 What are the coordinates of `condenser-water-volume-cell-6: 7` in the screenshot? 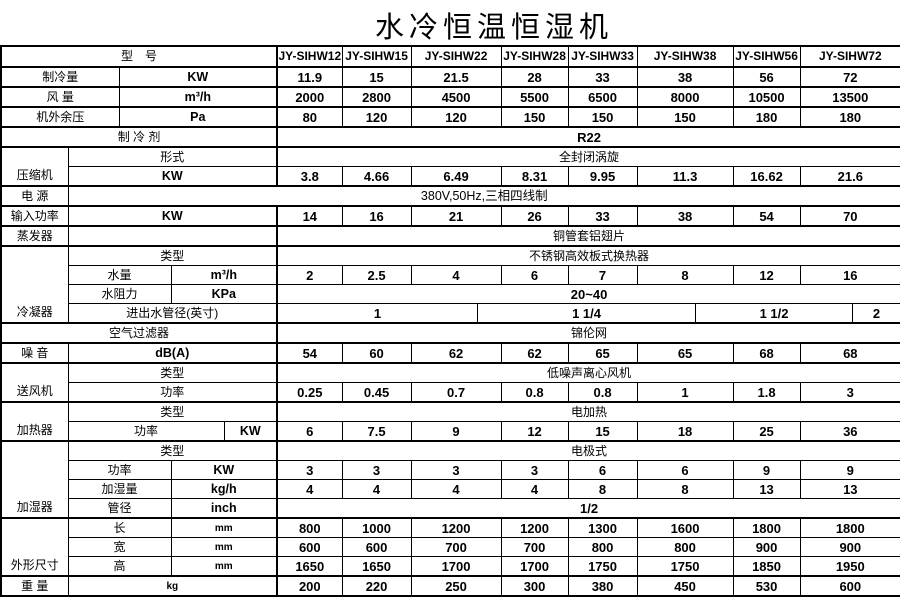 It's located at (602, 275).